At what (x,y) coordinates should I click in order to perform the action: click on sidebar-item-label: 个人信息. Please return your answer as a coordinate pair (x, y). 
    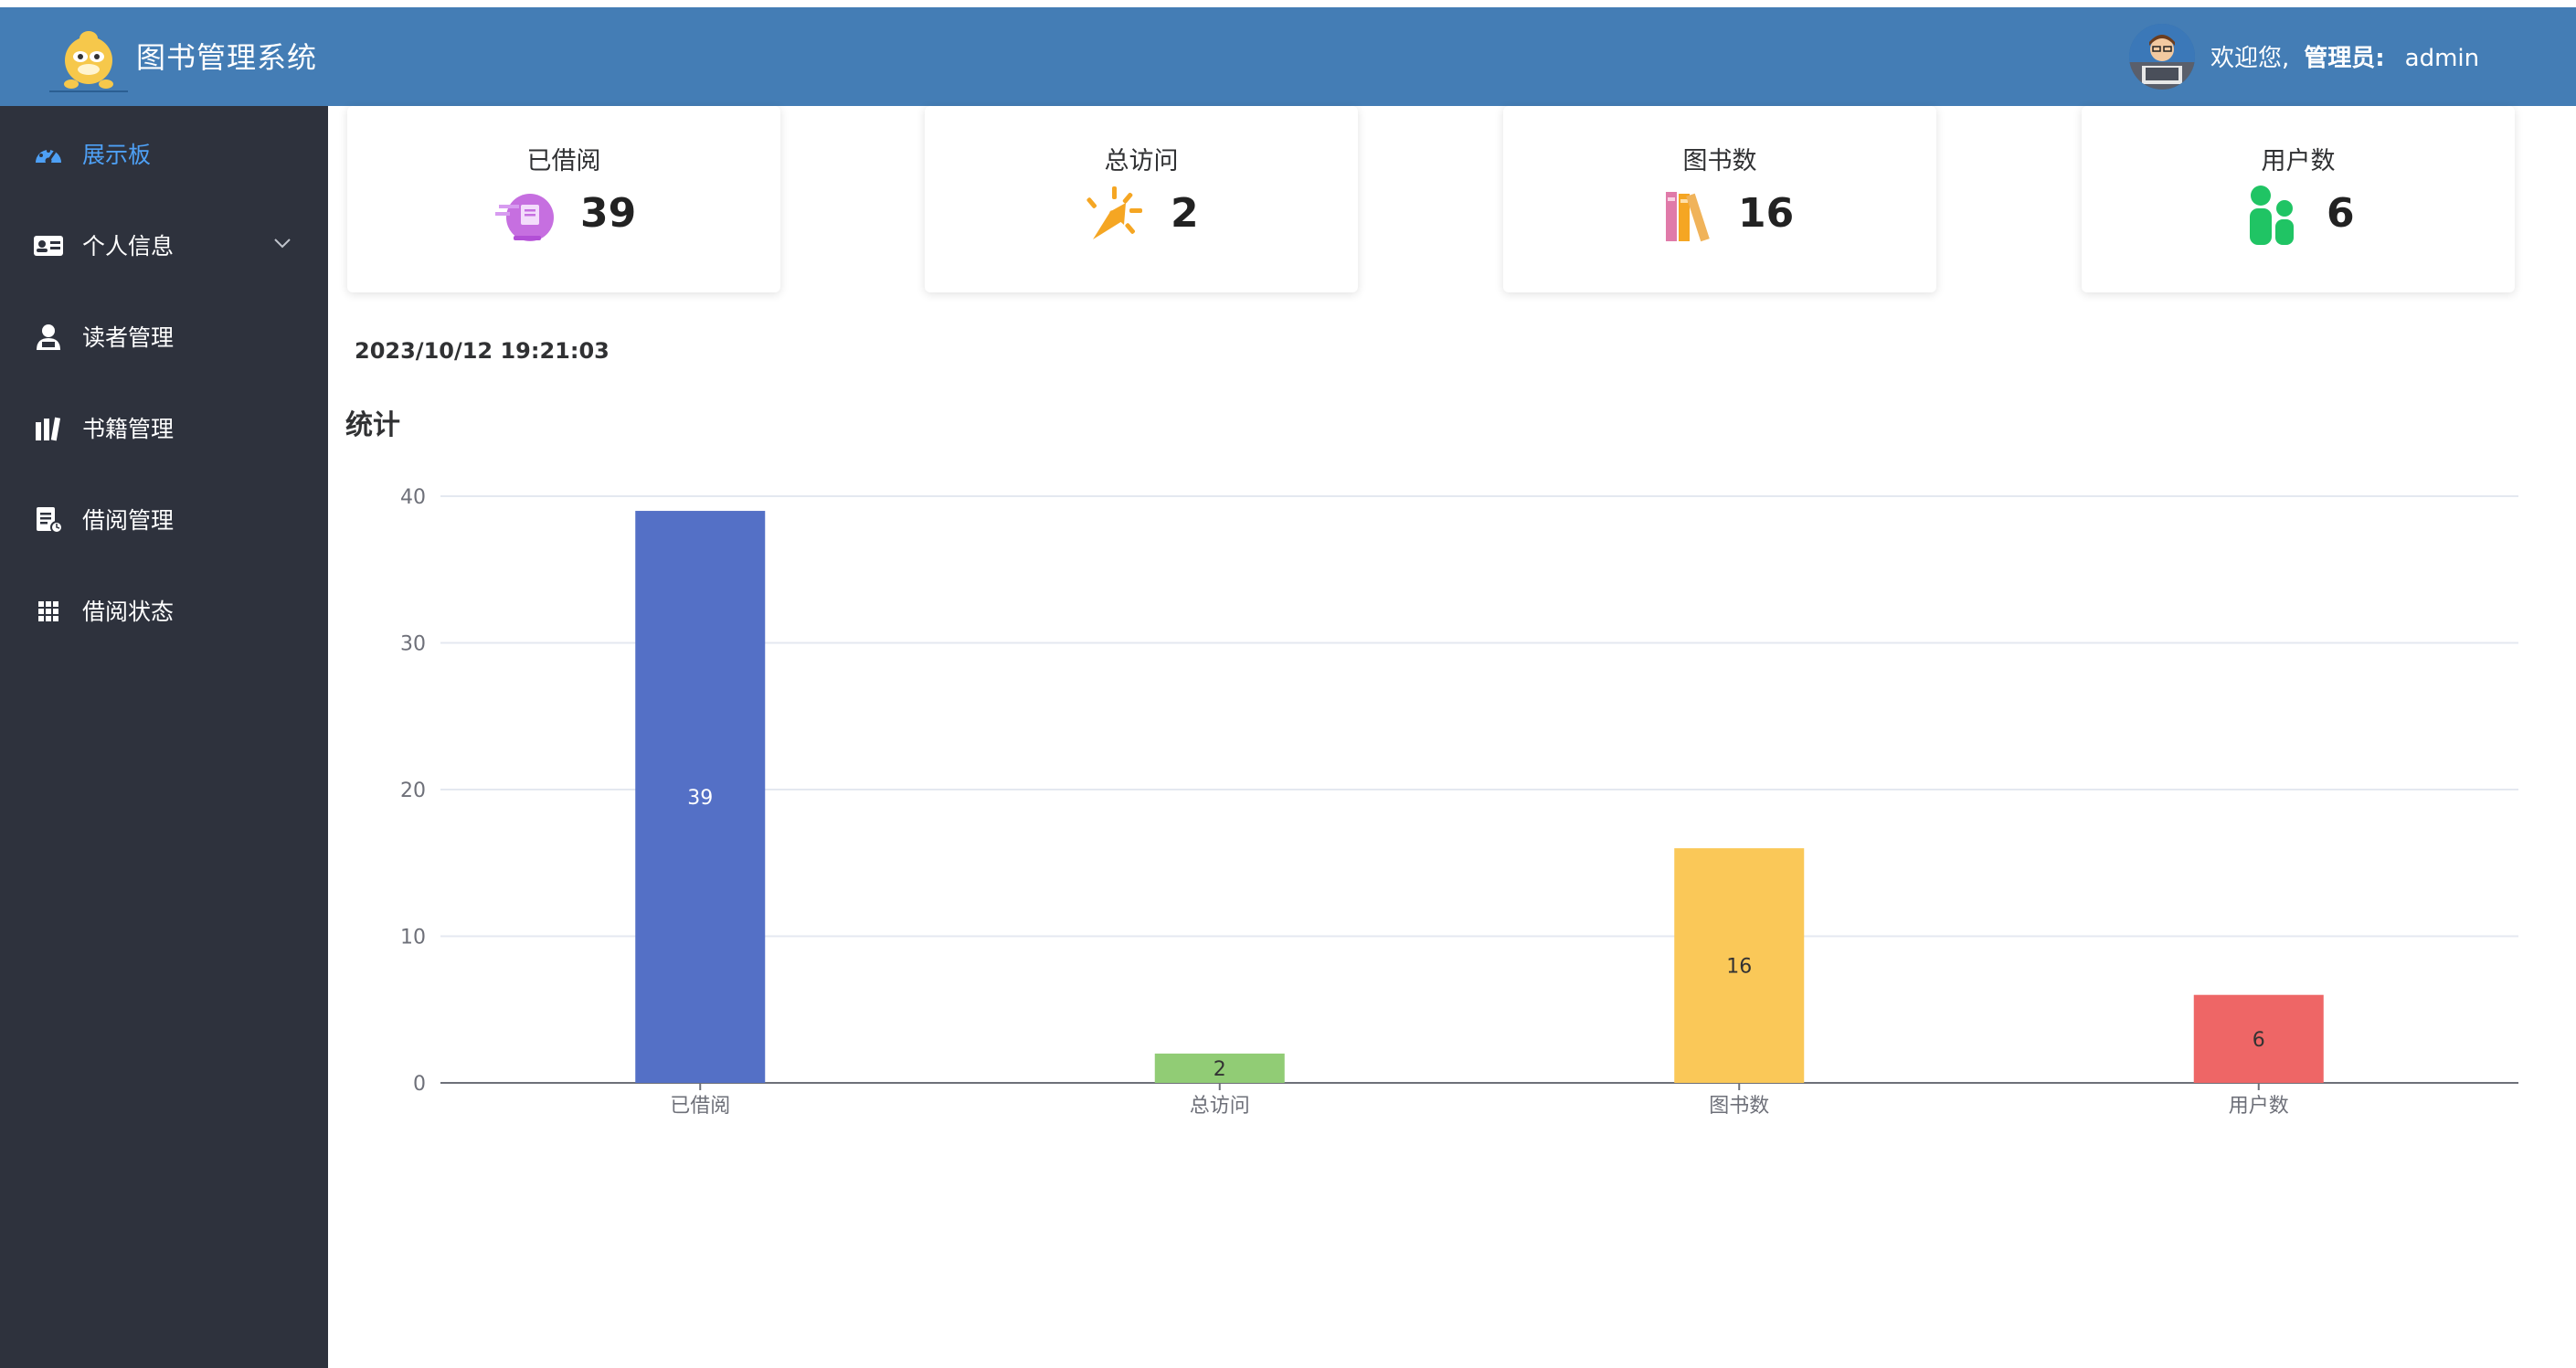
    Looking at the image, I should click on (128, 247).